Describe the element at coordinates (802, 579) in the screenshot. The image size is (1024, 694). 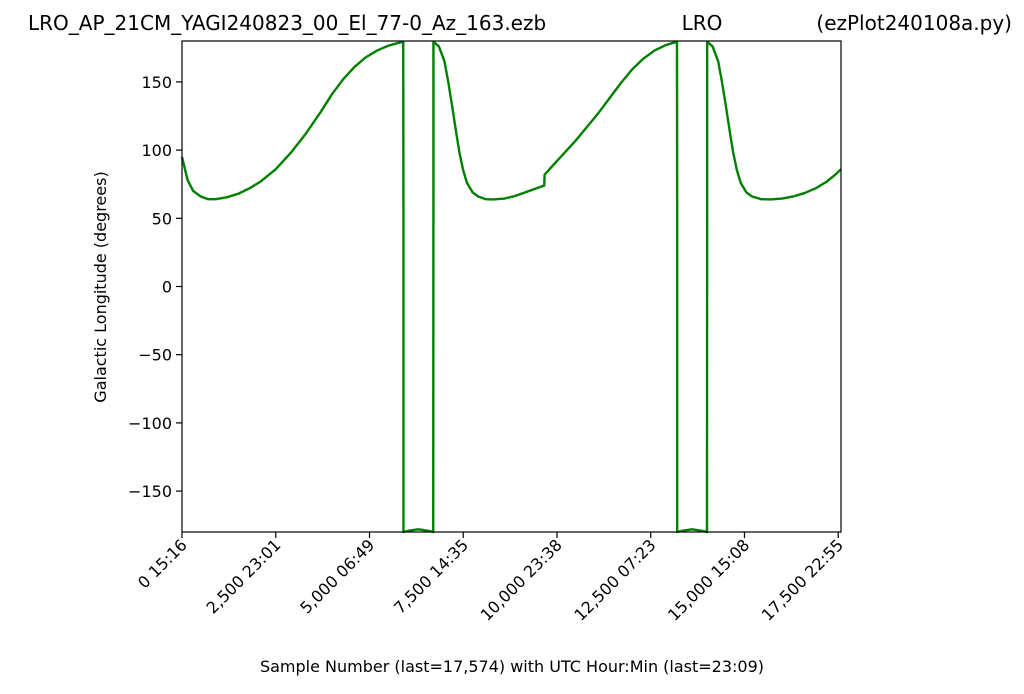
I see `x-tick-label: 17,500 22:55` at that location.